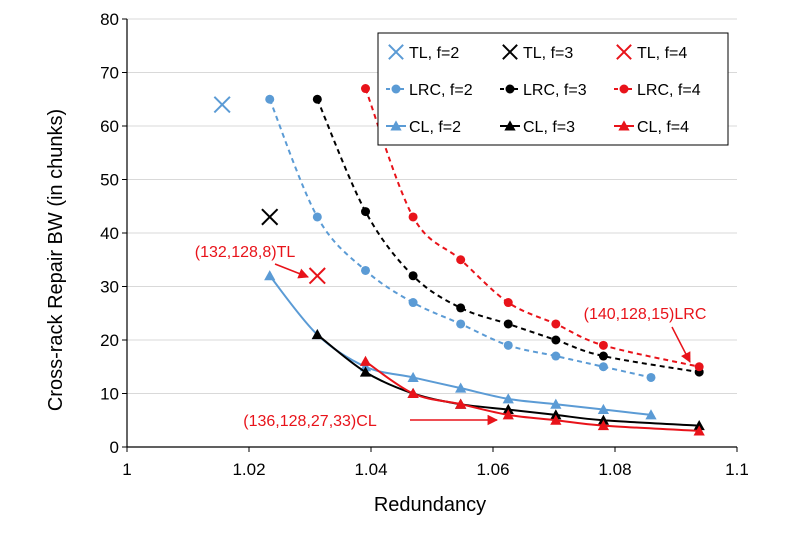  I want to click on y-tick-label: 30, so click(109, 287).